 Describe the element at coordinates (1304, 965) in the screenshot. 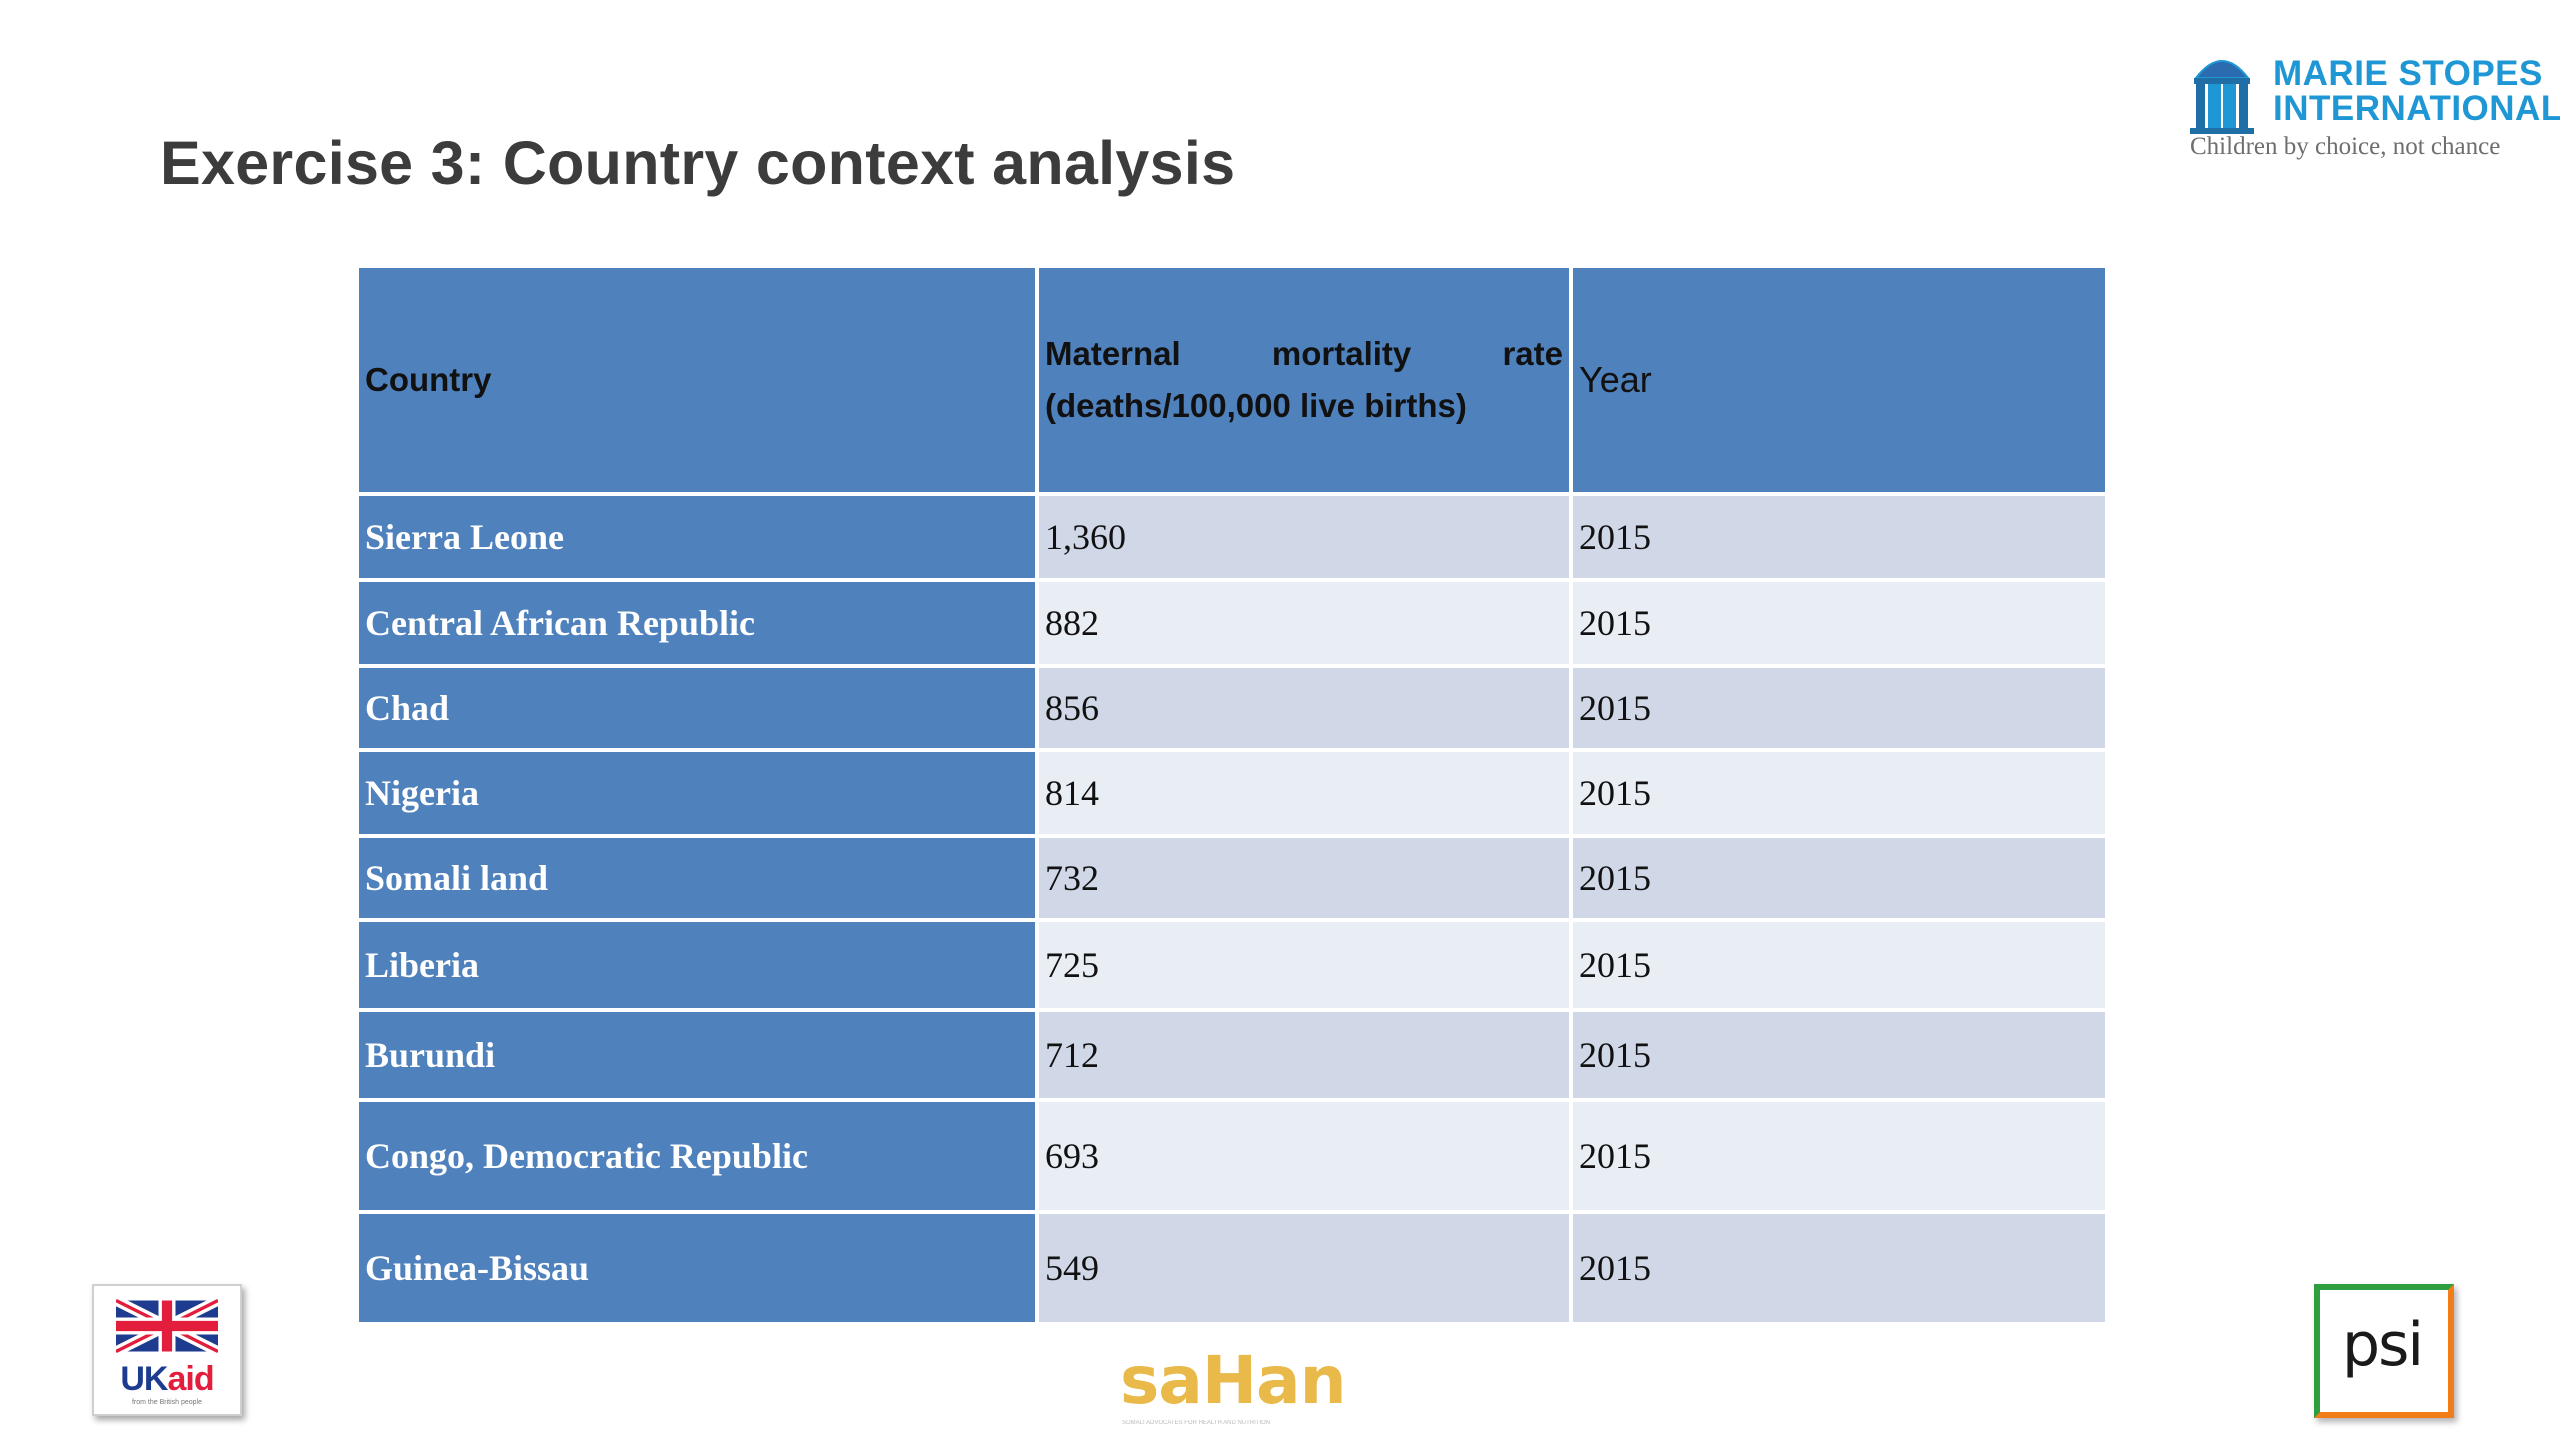

I see `mmr-cell: 725` at that location.